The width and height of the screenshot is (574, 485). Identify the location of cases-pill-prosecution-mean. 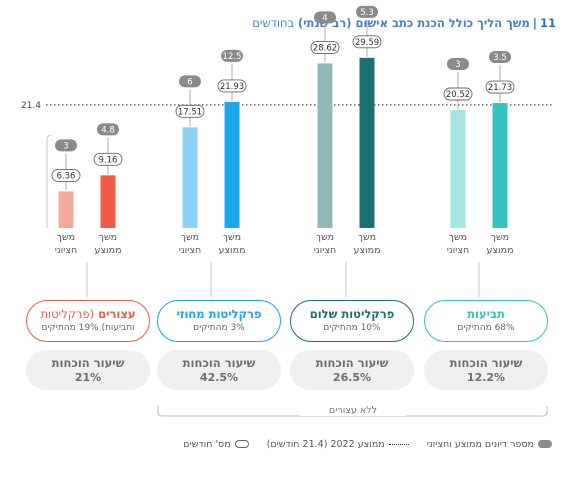
(500, 57).